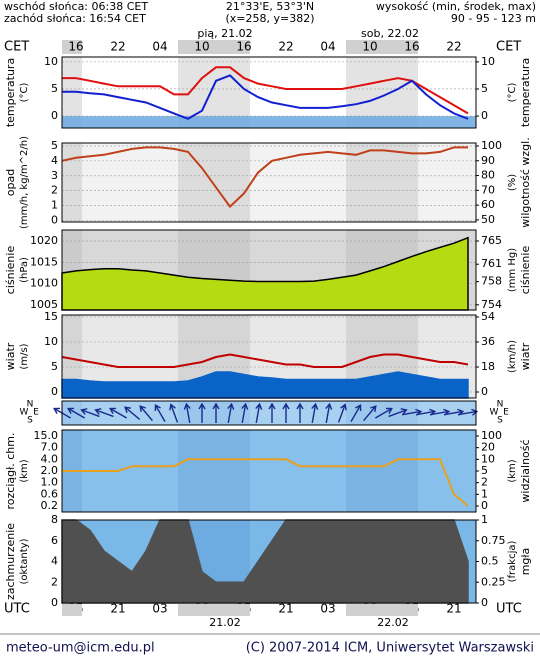 The width and height of the screenshot is (540, 660). I want to click on y-tick-label: 8, so click(54, 519).